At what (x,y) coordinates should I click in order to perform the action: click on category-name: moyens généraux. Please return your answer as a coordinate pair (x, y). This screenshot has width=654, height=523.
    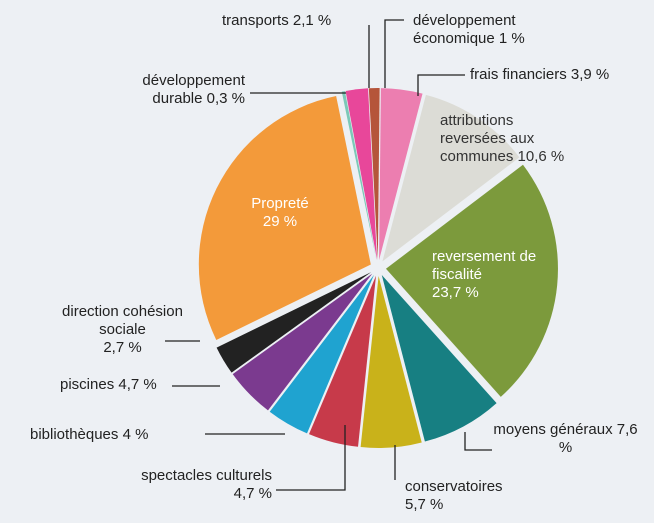
    Looking at the image, I should click on (553, 429).